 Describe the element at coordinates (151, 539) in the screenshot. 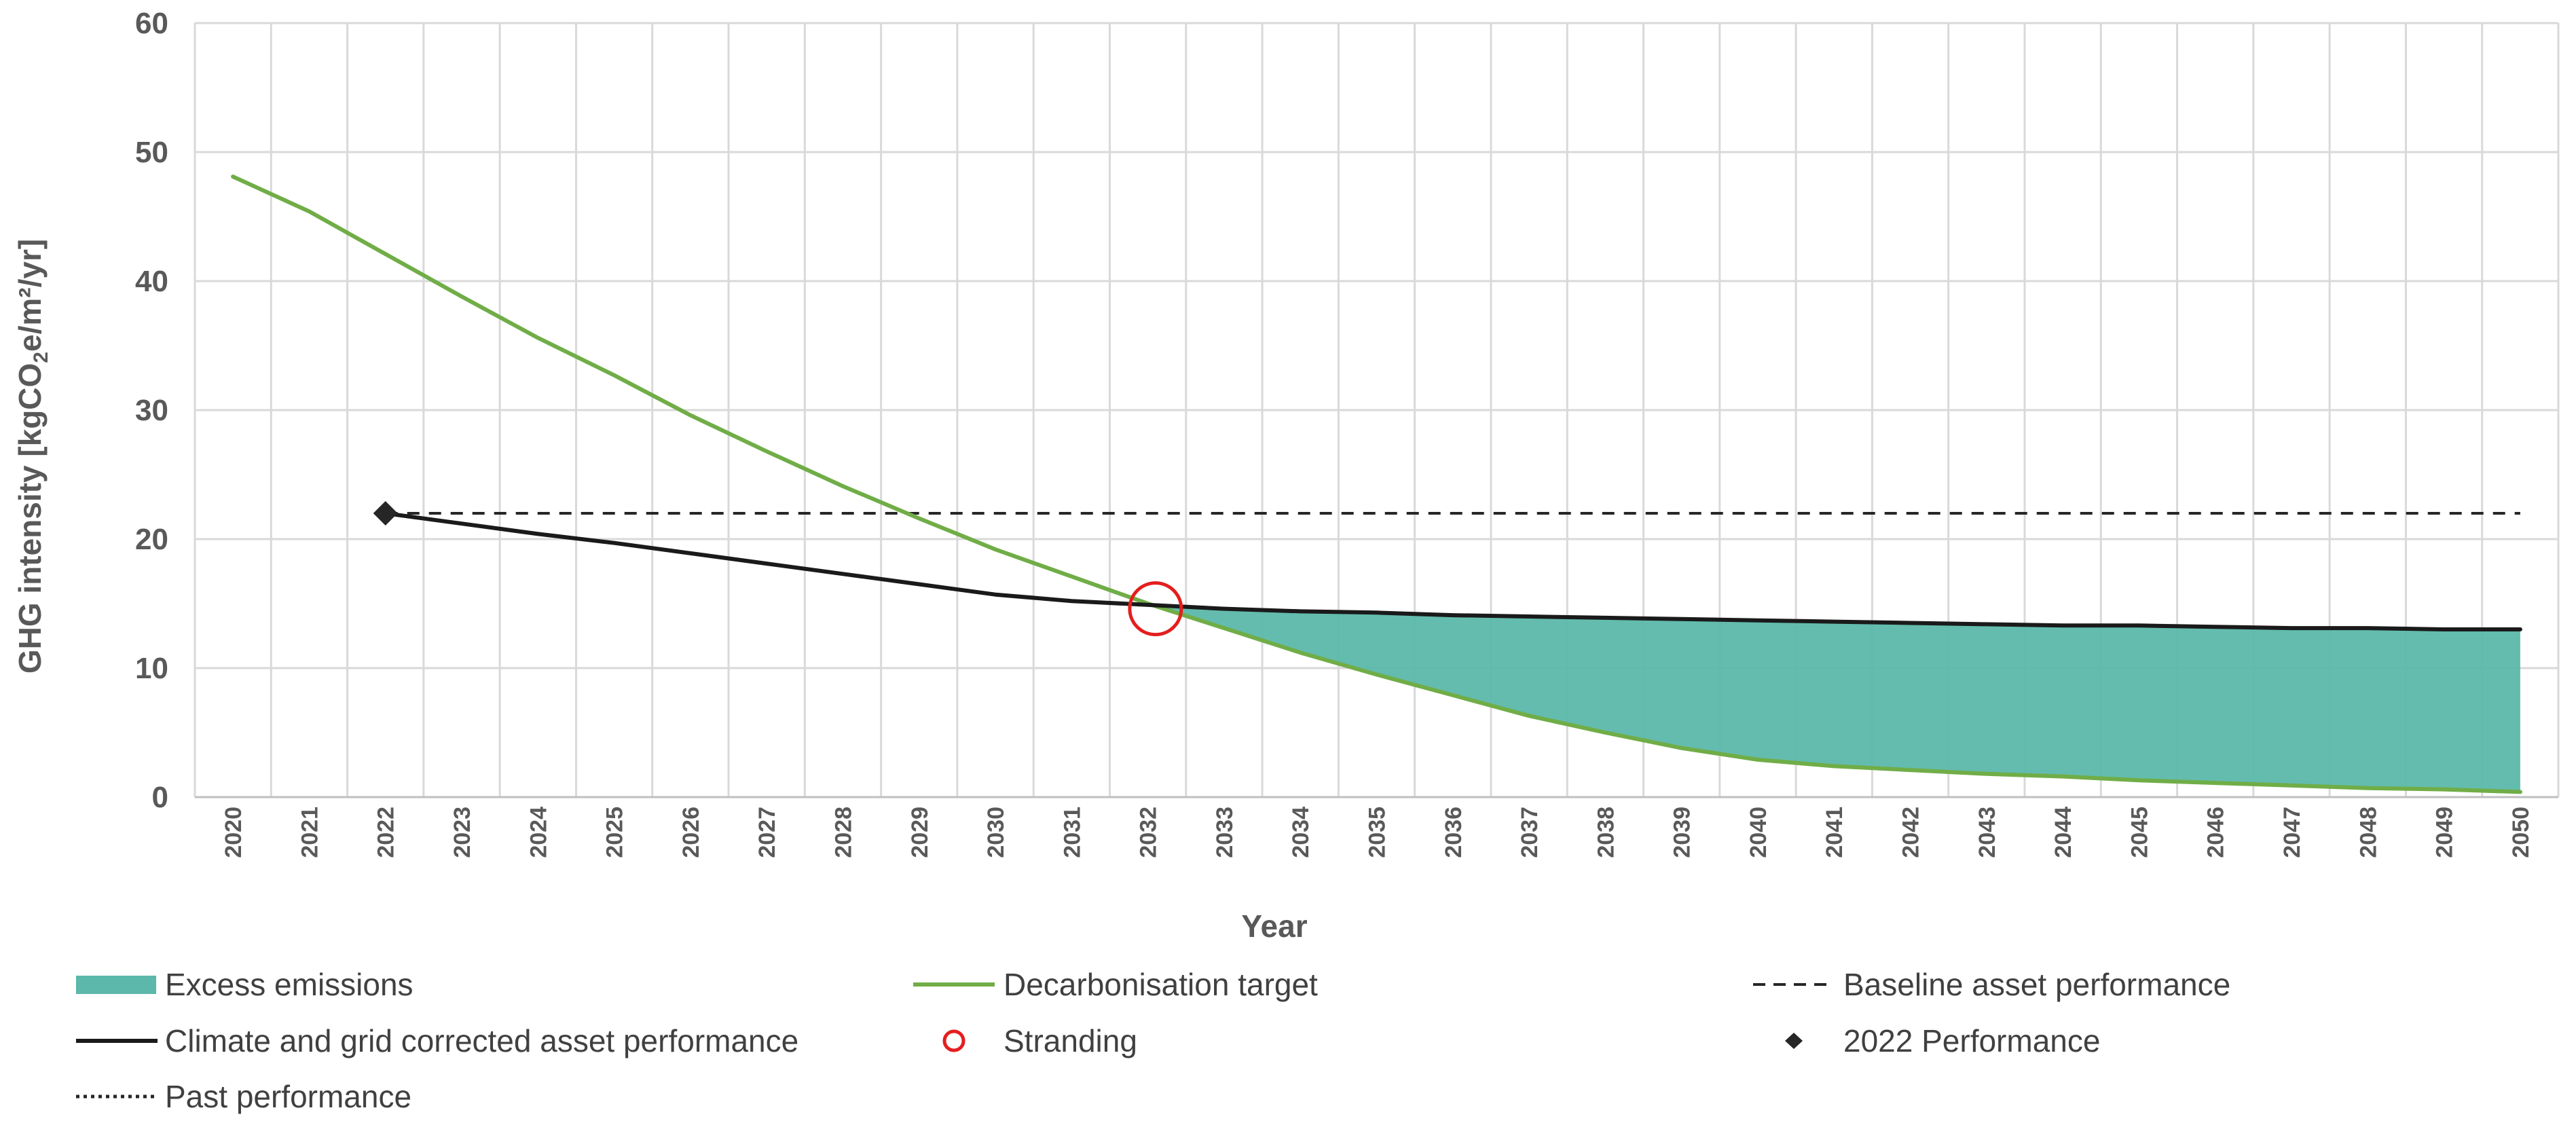

I see `y-tick-label: 20` at that location.